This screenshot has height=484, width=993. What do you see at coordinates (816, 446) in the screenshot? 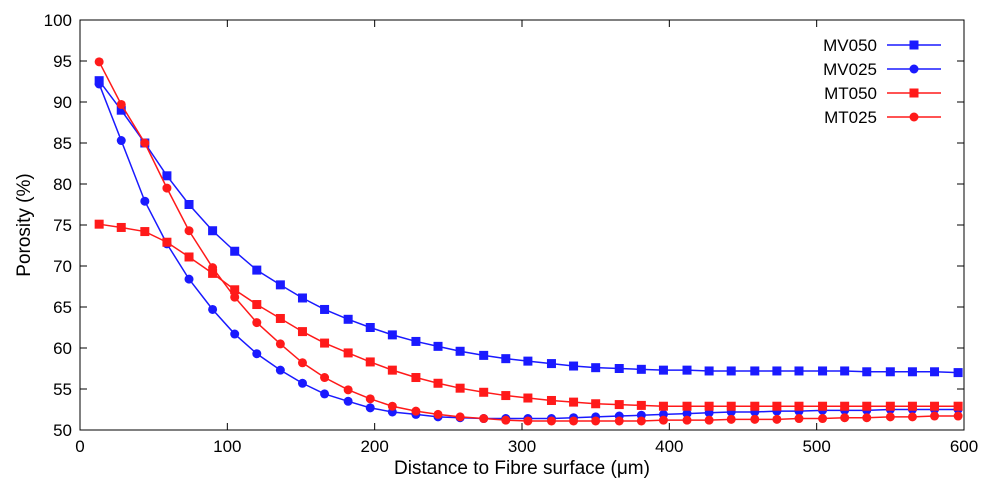
I see `x-tick-label: 500` at bounding box center [816, 446].